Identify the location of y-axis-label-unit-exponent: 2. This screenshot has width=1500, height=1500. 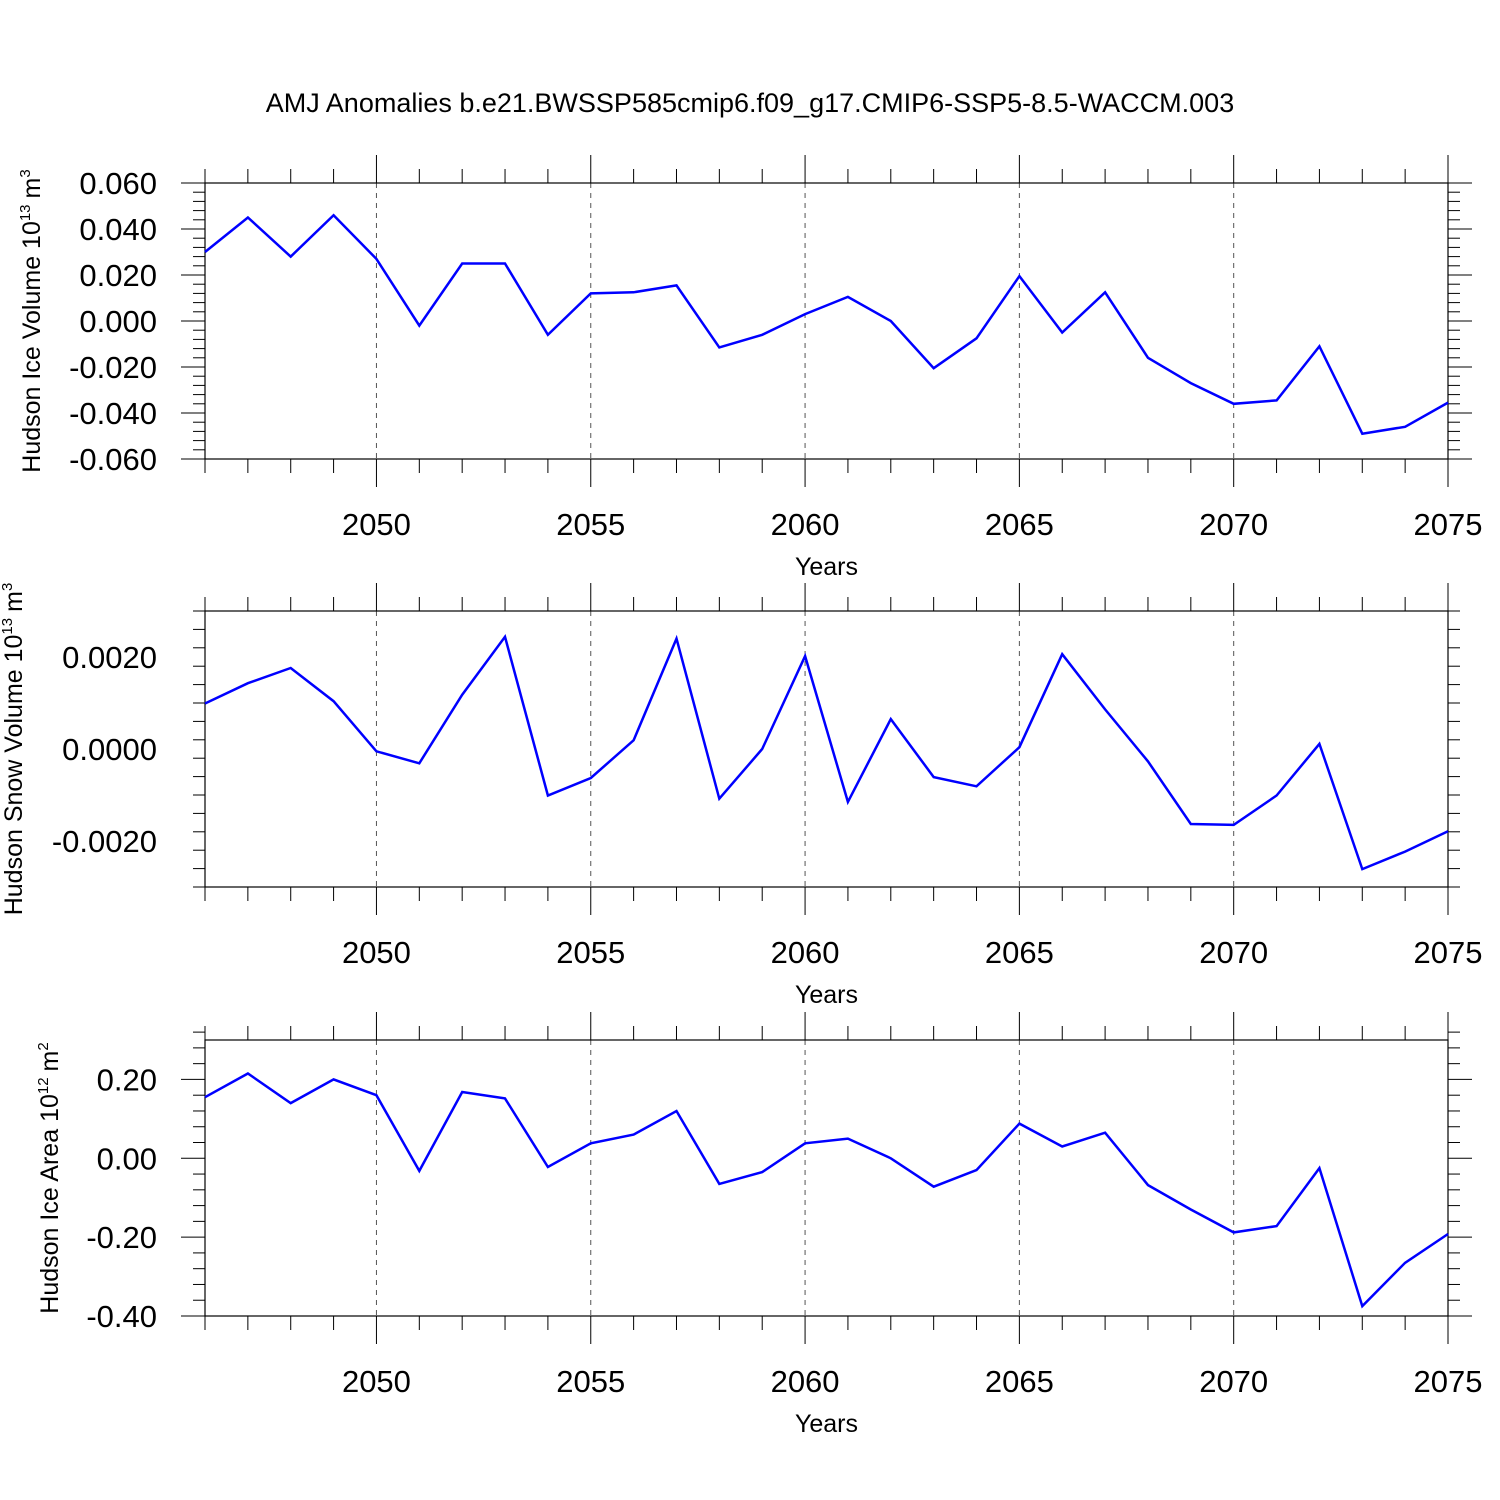
(43, 1046).